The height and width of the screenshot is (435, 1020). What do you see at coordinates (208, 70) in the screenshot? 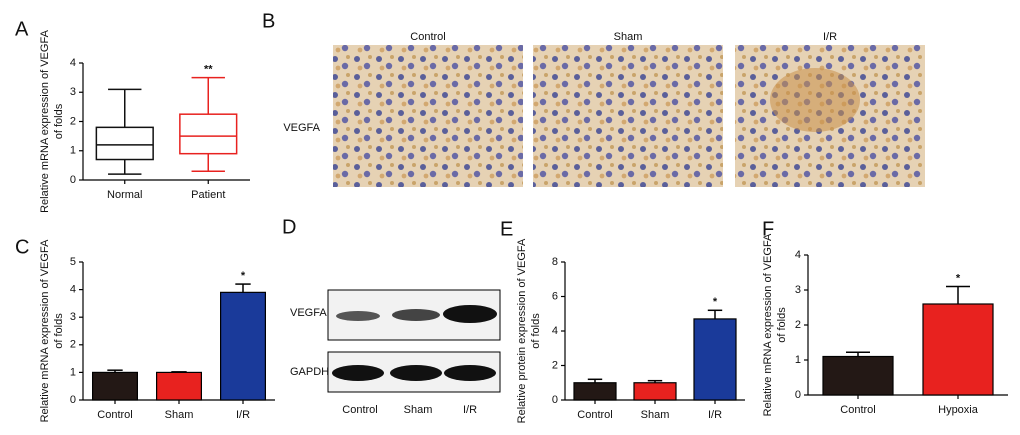
I see `significance: **` at bounding box center [208, 70].